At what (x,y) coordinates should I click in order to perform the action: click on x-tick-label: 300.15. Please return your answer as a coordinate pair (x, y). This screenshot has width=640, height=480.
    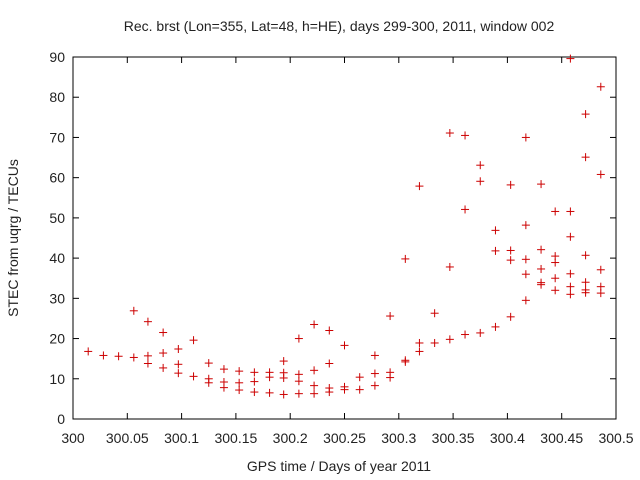
    Looking at the image, I should click on (235, 438).